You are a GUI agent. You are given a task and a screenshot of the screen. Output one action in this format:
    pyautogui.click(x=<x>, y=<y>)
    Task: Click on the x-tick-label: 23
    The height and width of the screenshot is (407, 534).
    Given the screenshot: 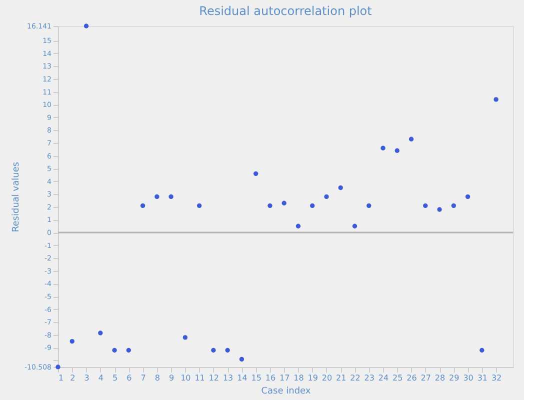 What is the action you would take?
    pyautogui.click(x=369, y=378)
    